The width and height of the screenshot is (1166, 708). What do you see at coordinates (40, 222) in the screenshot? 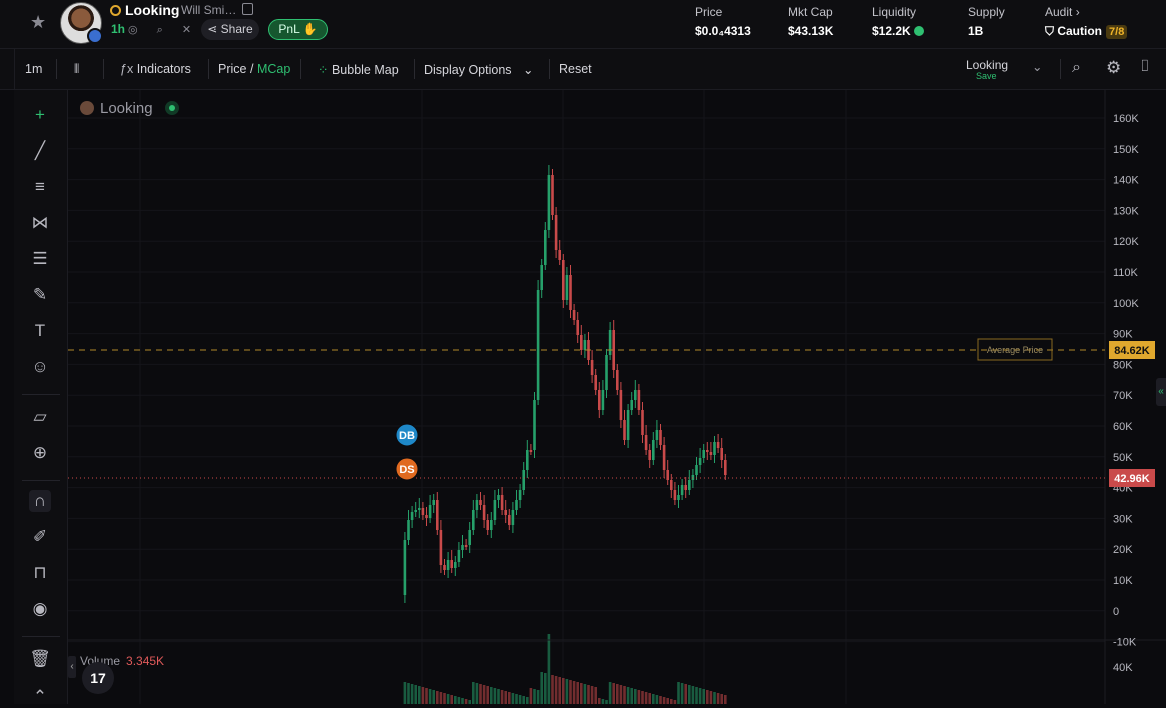
I see `pattern-icon: ⋈` at bounding box center [40, 222].